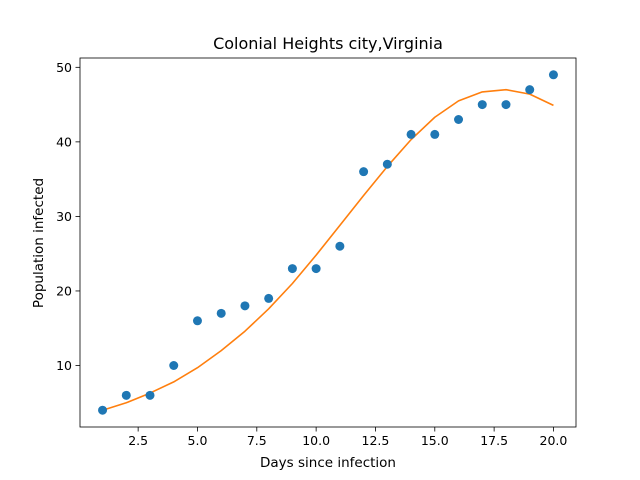 Image resolution: width=640 pixels, height=480 pixels. I want to click on y-tick-label: 50, so click(64, 67).